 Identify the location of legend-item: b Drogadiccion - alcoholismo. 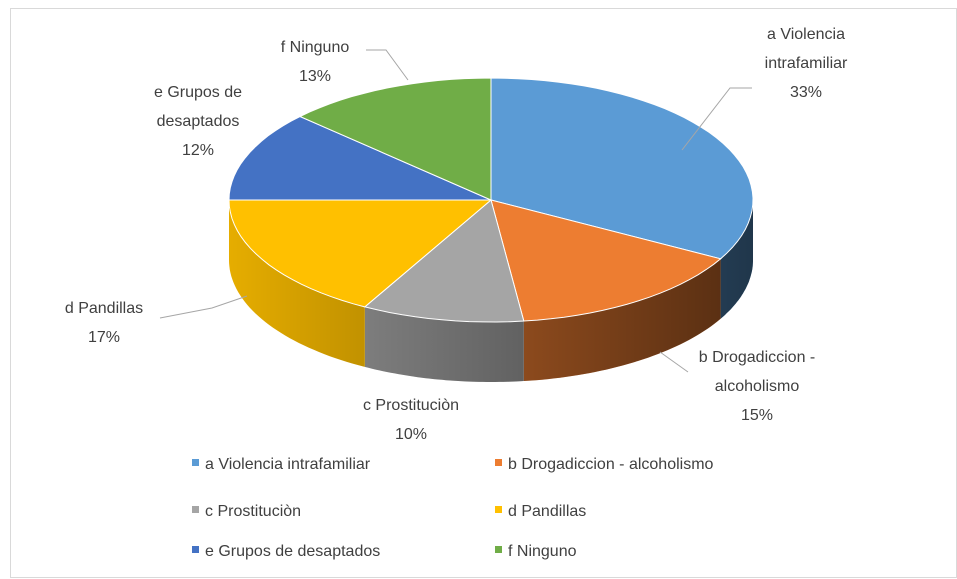
(604, 465).